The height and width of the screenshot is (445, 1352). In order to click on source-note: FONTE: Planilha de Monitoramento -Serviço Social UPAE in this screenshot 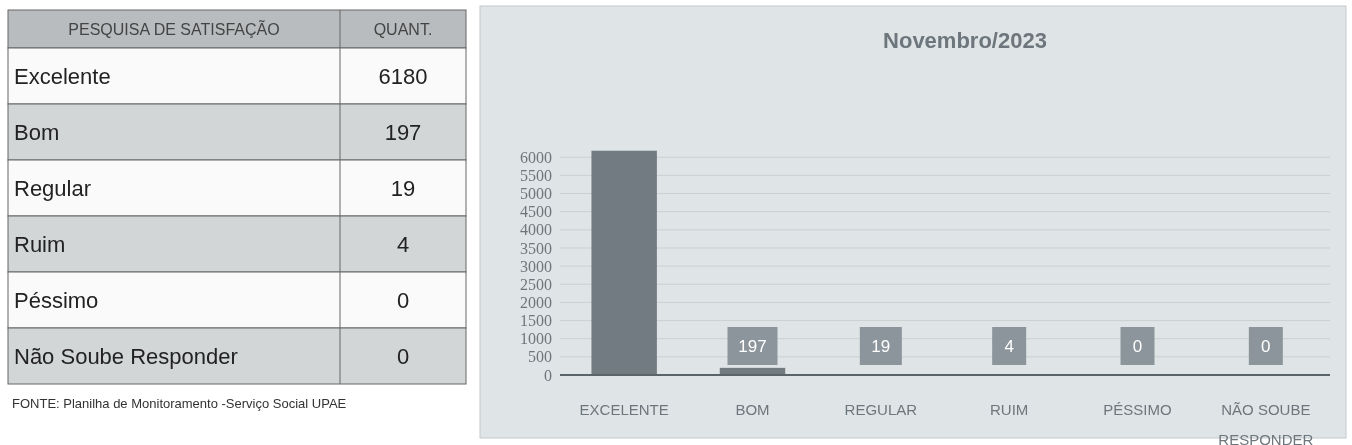, I will do `click(179, 403)`.